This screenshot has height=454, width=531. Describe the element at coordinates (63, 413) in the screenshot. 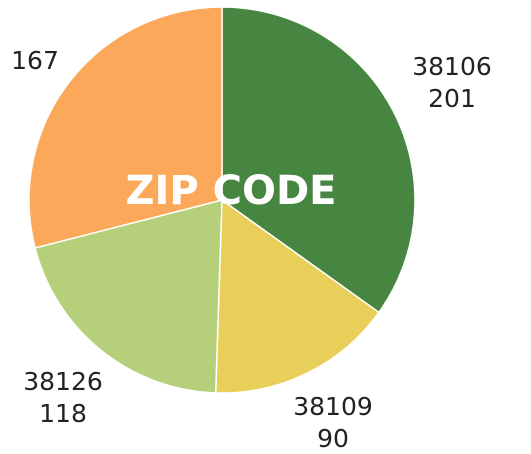

I see `value-label: 118` at that location.